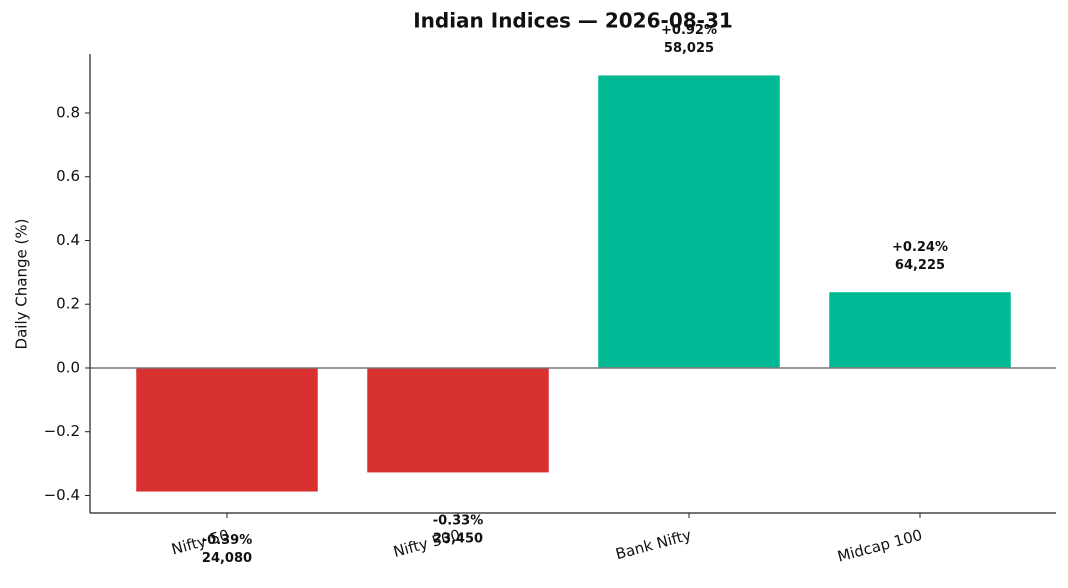 This screenshot has width=1068, height=588. I want to click on y-tick-label: 0.2, so click(68, 304).